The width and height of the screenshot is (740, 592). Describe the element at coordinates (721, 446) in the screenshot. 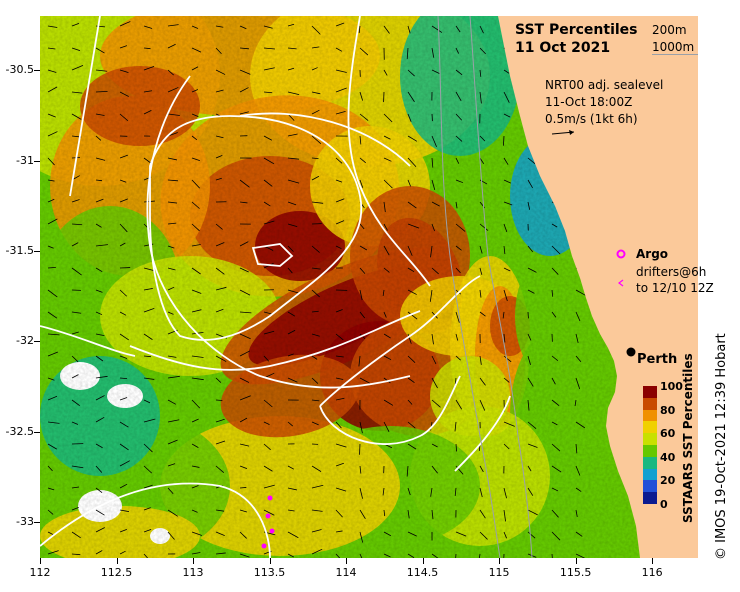

I see `credit-text: © IMOS 19-Oct-2021 12:39 Hobart` at that location.